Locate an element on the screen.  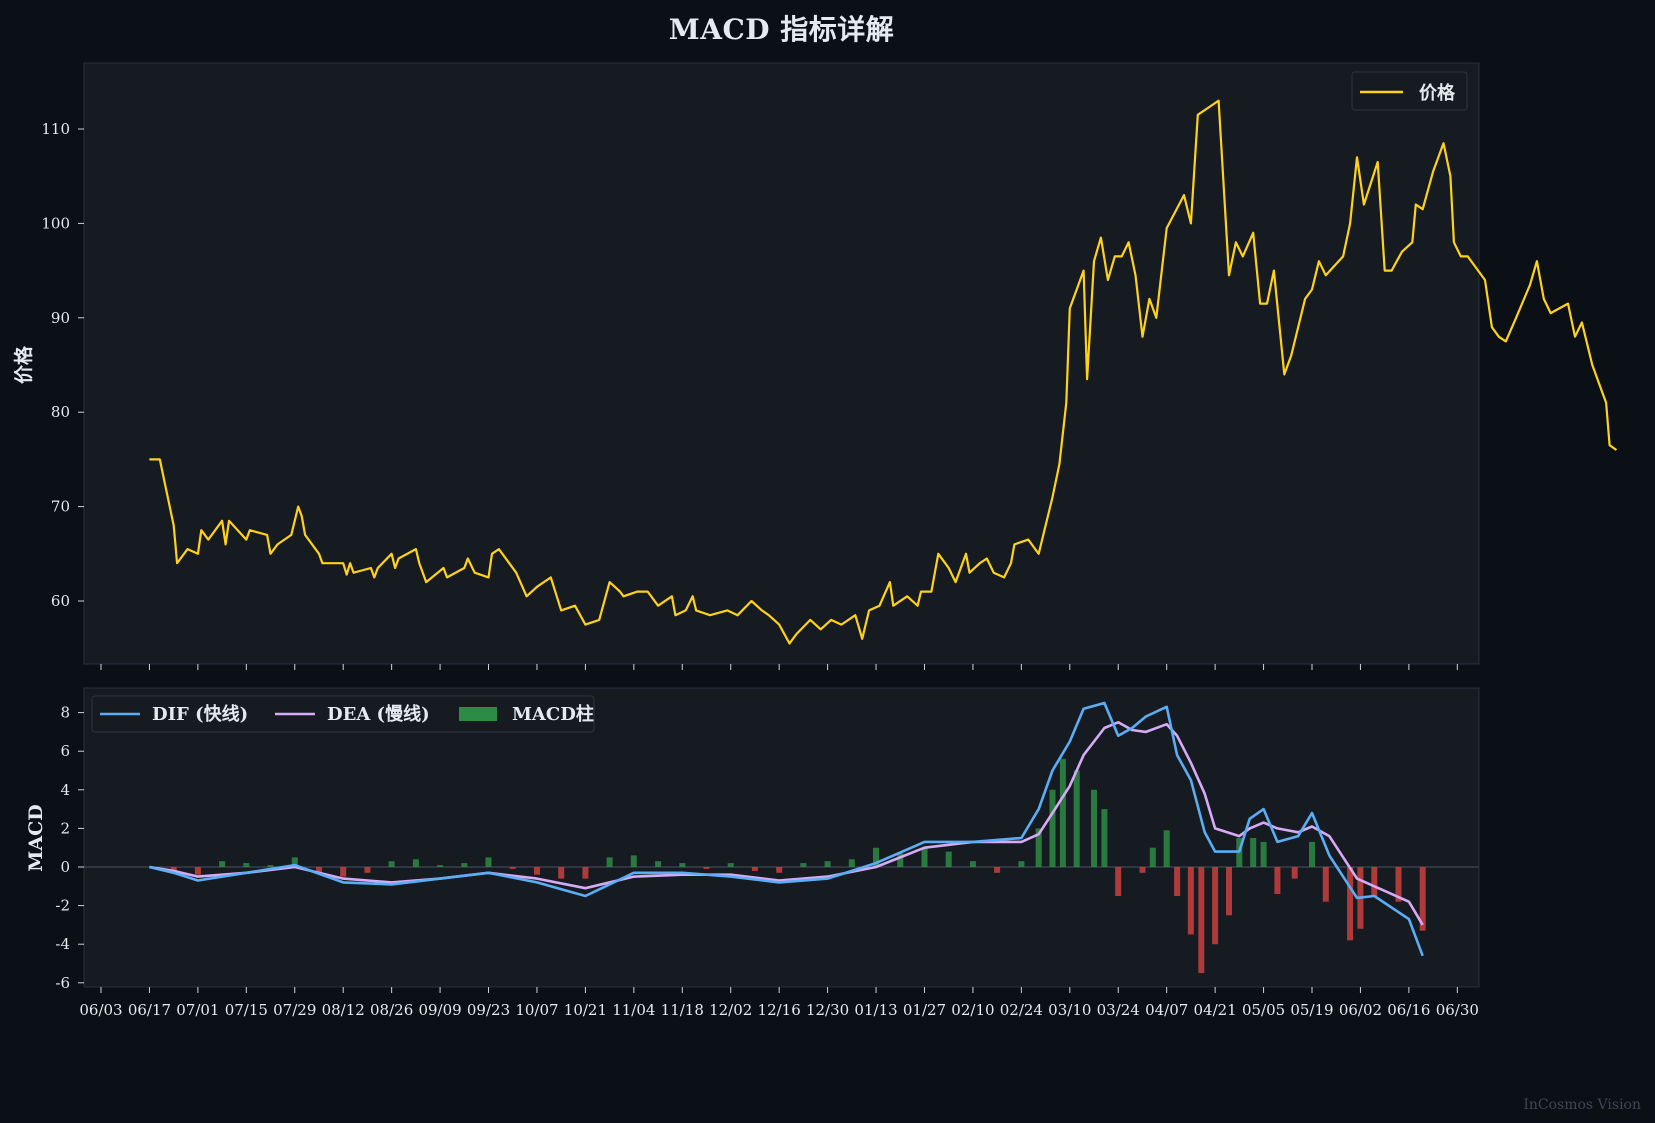
price-y-tick-label: 60 is located at coordinates (60, 601).